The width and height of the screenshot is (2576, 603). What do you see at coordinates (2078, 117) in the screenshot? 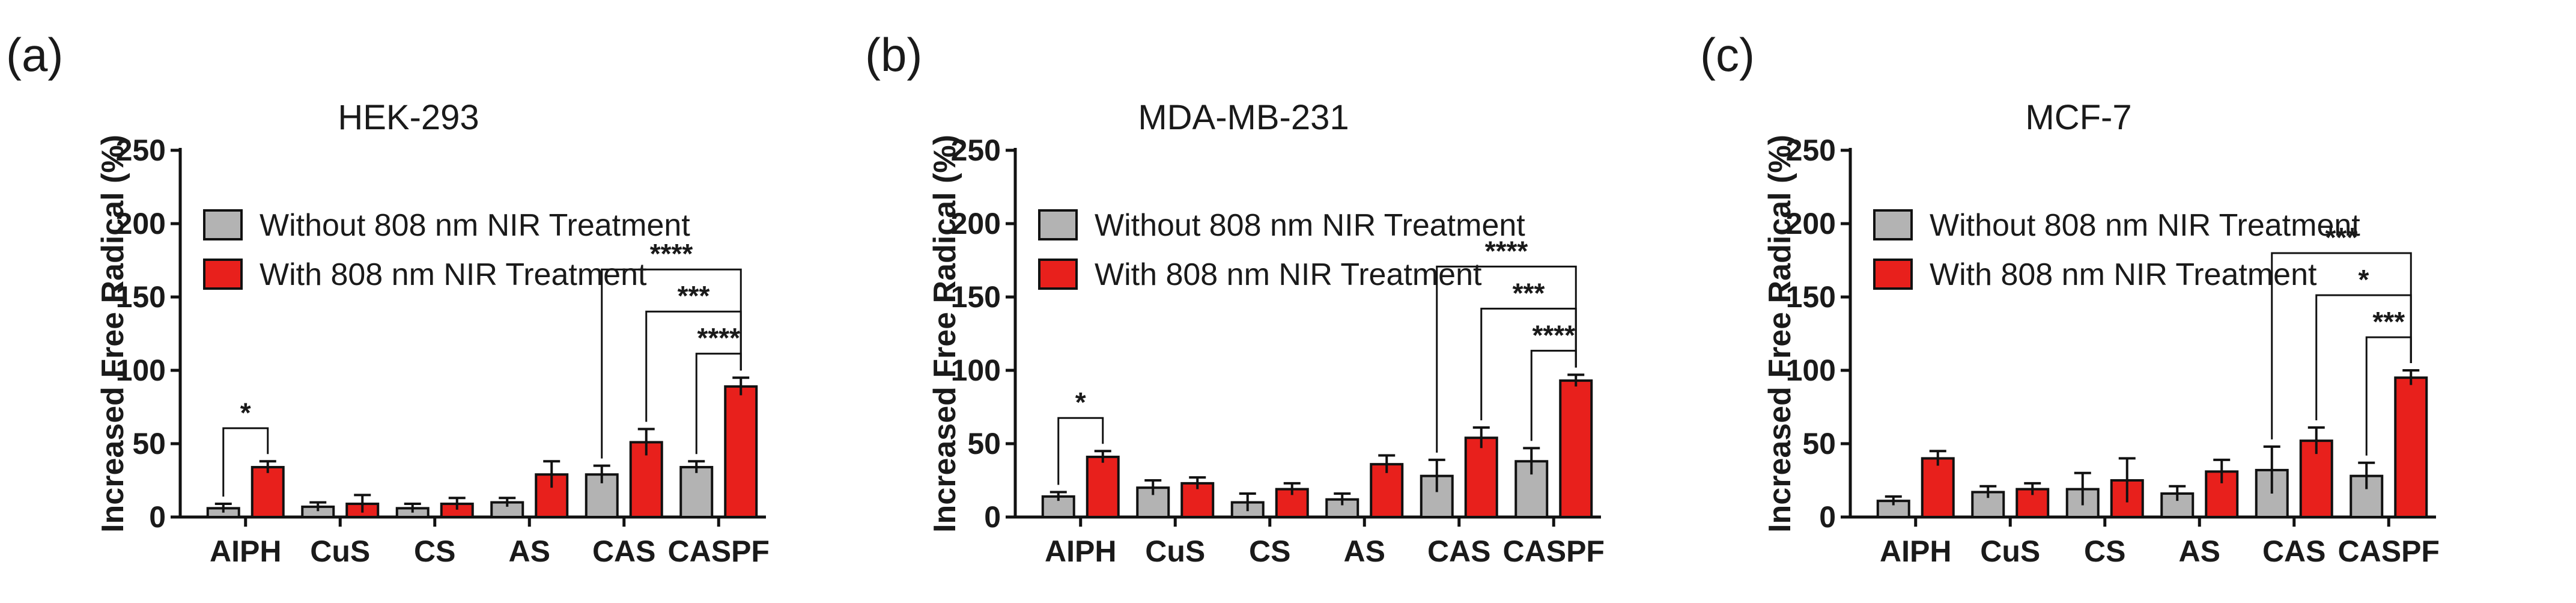
I see `chart-title: MCF-7` at bounding box center [2078, 117].